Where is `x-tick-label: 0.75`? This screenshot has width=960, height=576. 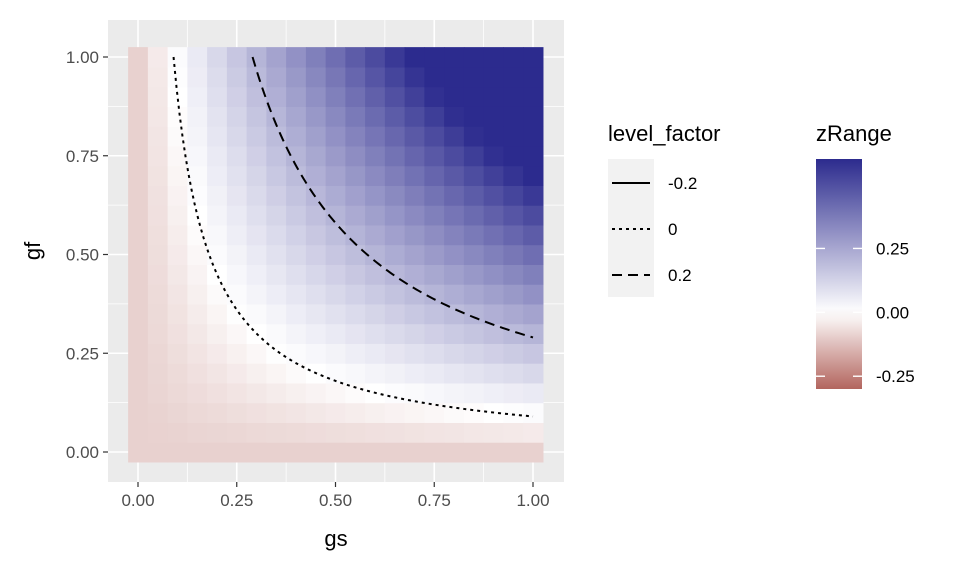
x-tick-label: 0.75 is located at coordinates (434, 500).